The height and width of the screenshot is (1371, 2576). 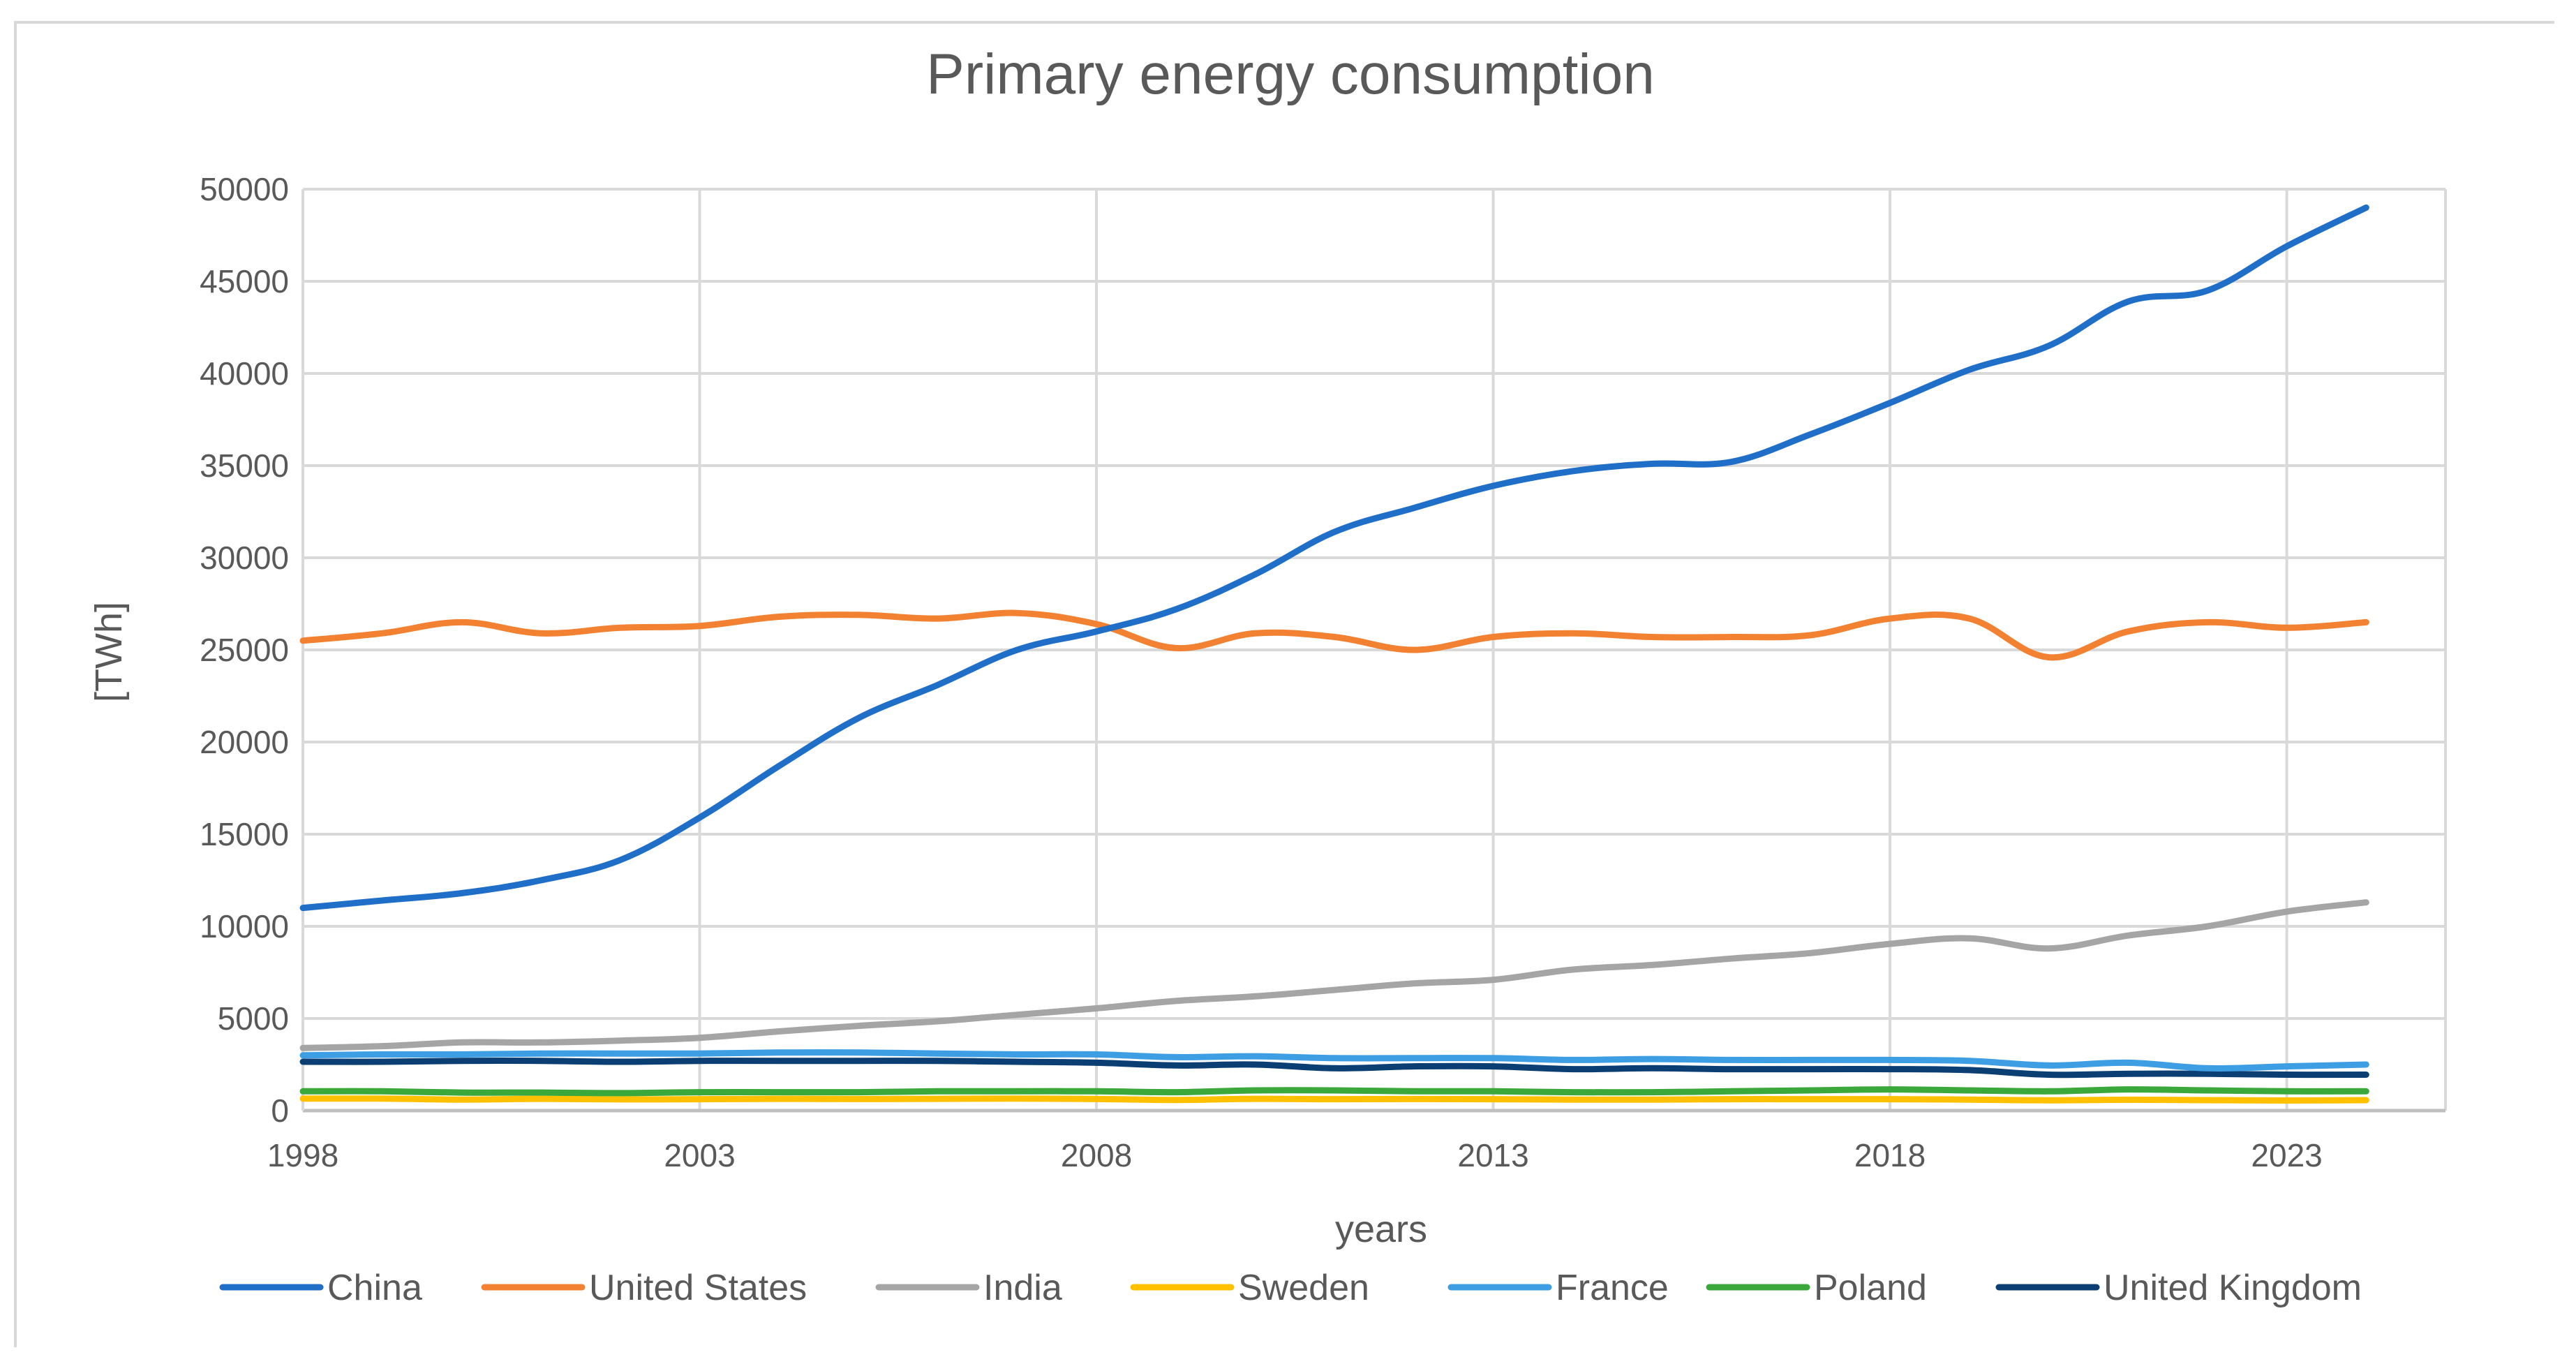 I want to click on x-tick-label: 1998, so click(x=302, y=1155).